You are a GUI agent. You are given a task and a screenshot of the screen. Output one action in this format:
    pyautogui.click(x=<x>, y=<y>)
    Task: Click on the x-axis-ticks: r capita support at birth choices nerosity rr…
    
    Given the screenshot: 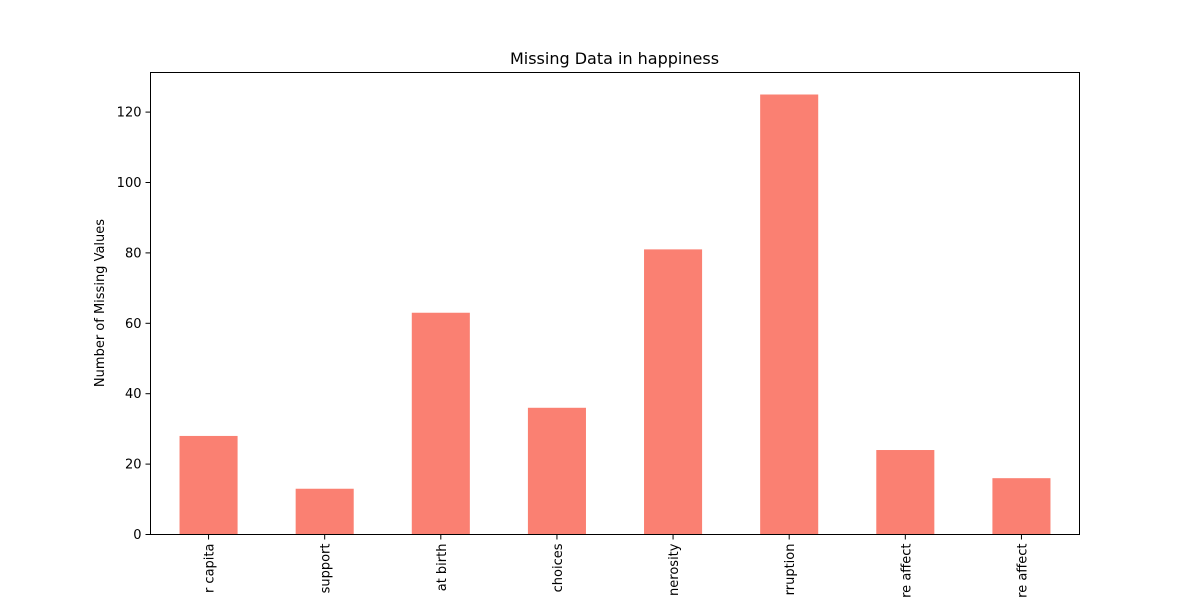 What is the action you would take?
    pyautogui.click(x=616, y=566)
    